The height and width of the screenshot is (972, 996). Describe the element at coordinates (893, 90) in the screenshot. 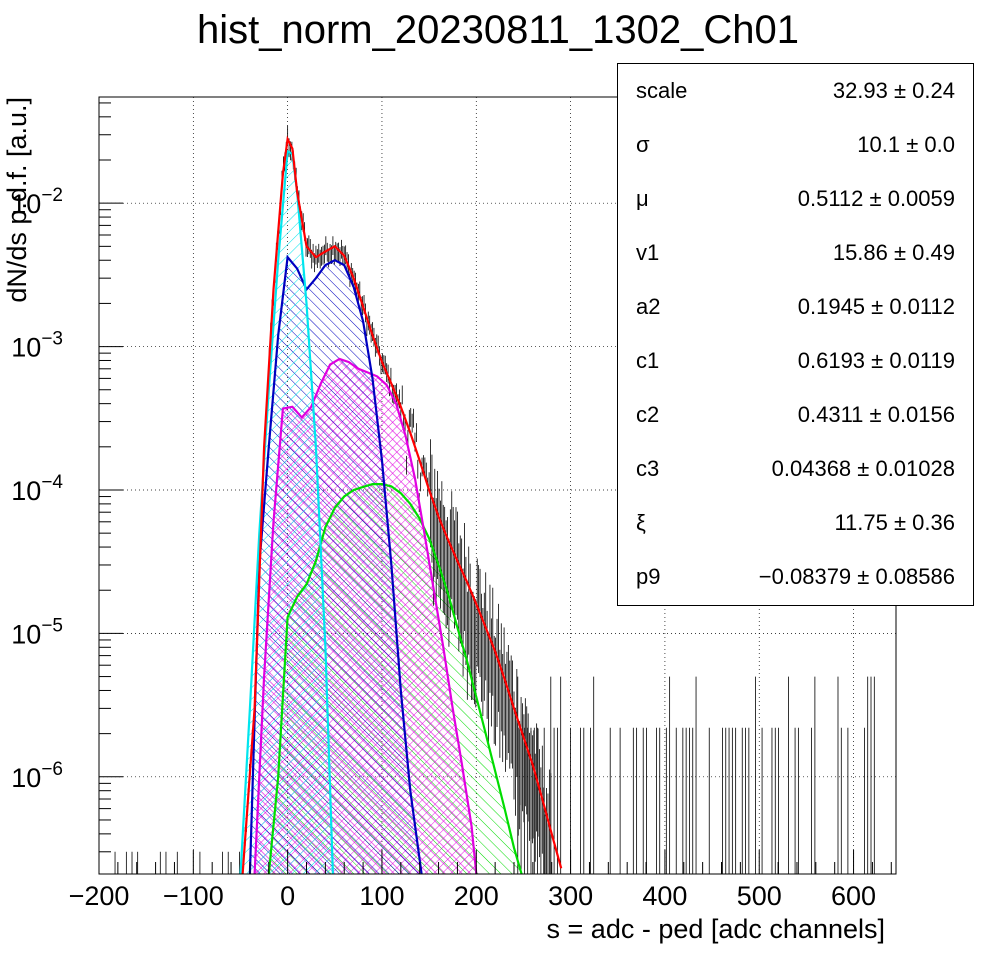

I see `stat-value: 32.93 ± 0.24` at that location.